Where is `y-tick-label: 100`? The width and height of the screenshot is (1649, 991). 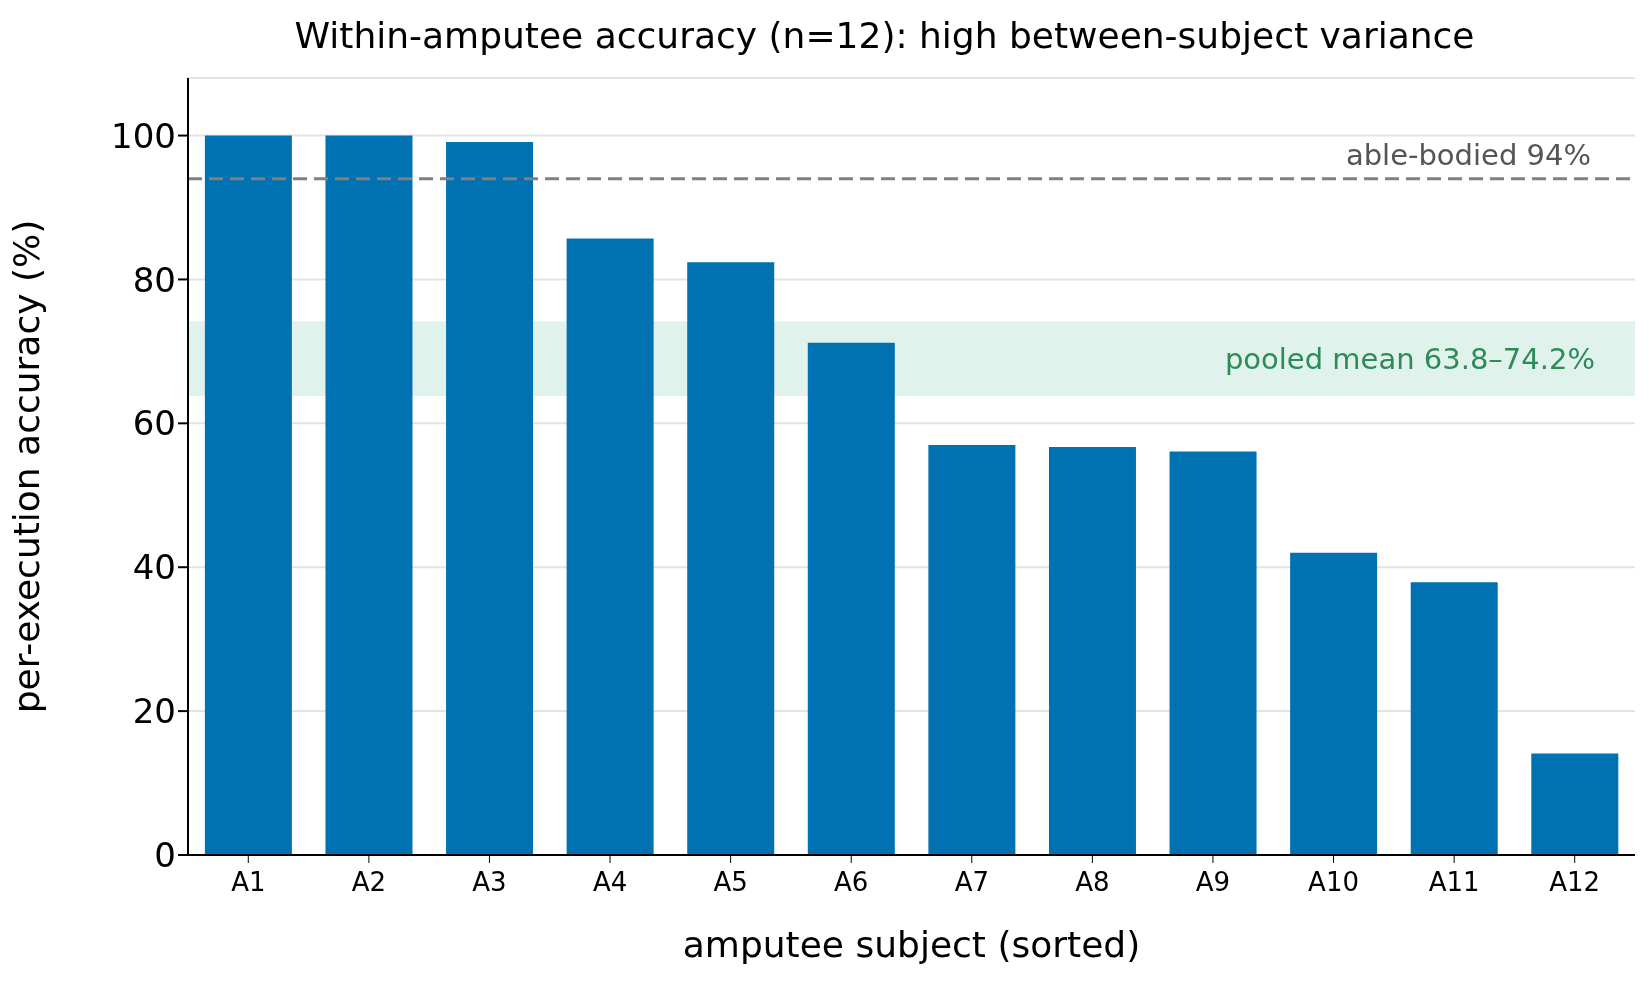
y-tick-label: 100 is located at coordinates (143, 135).